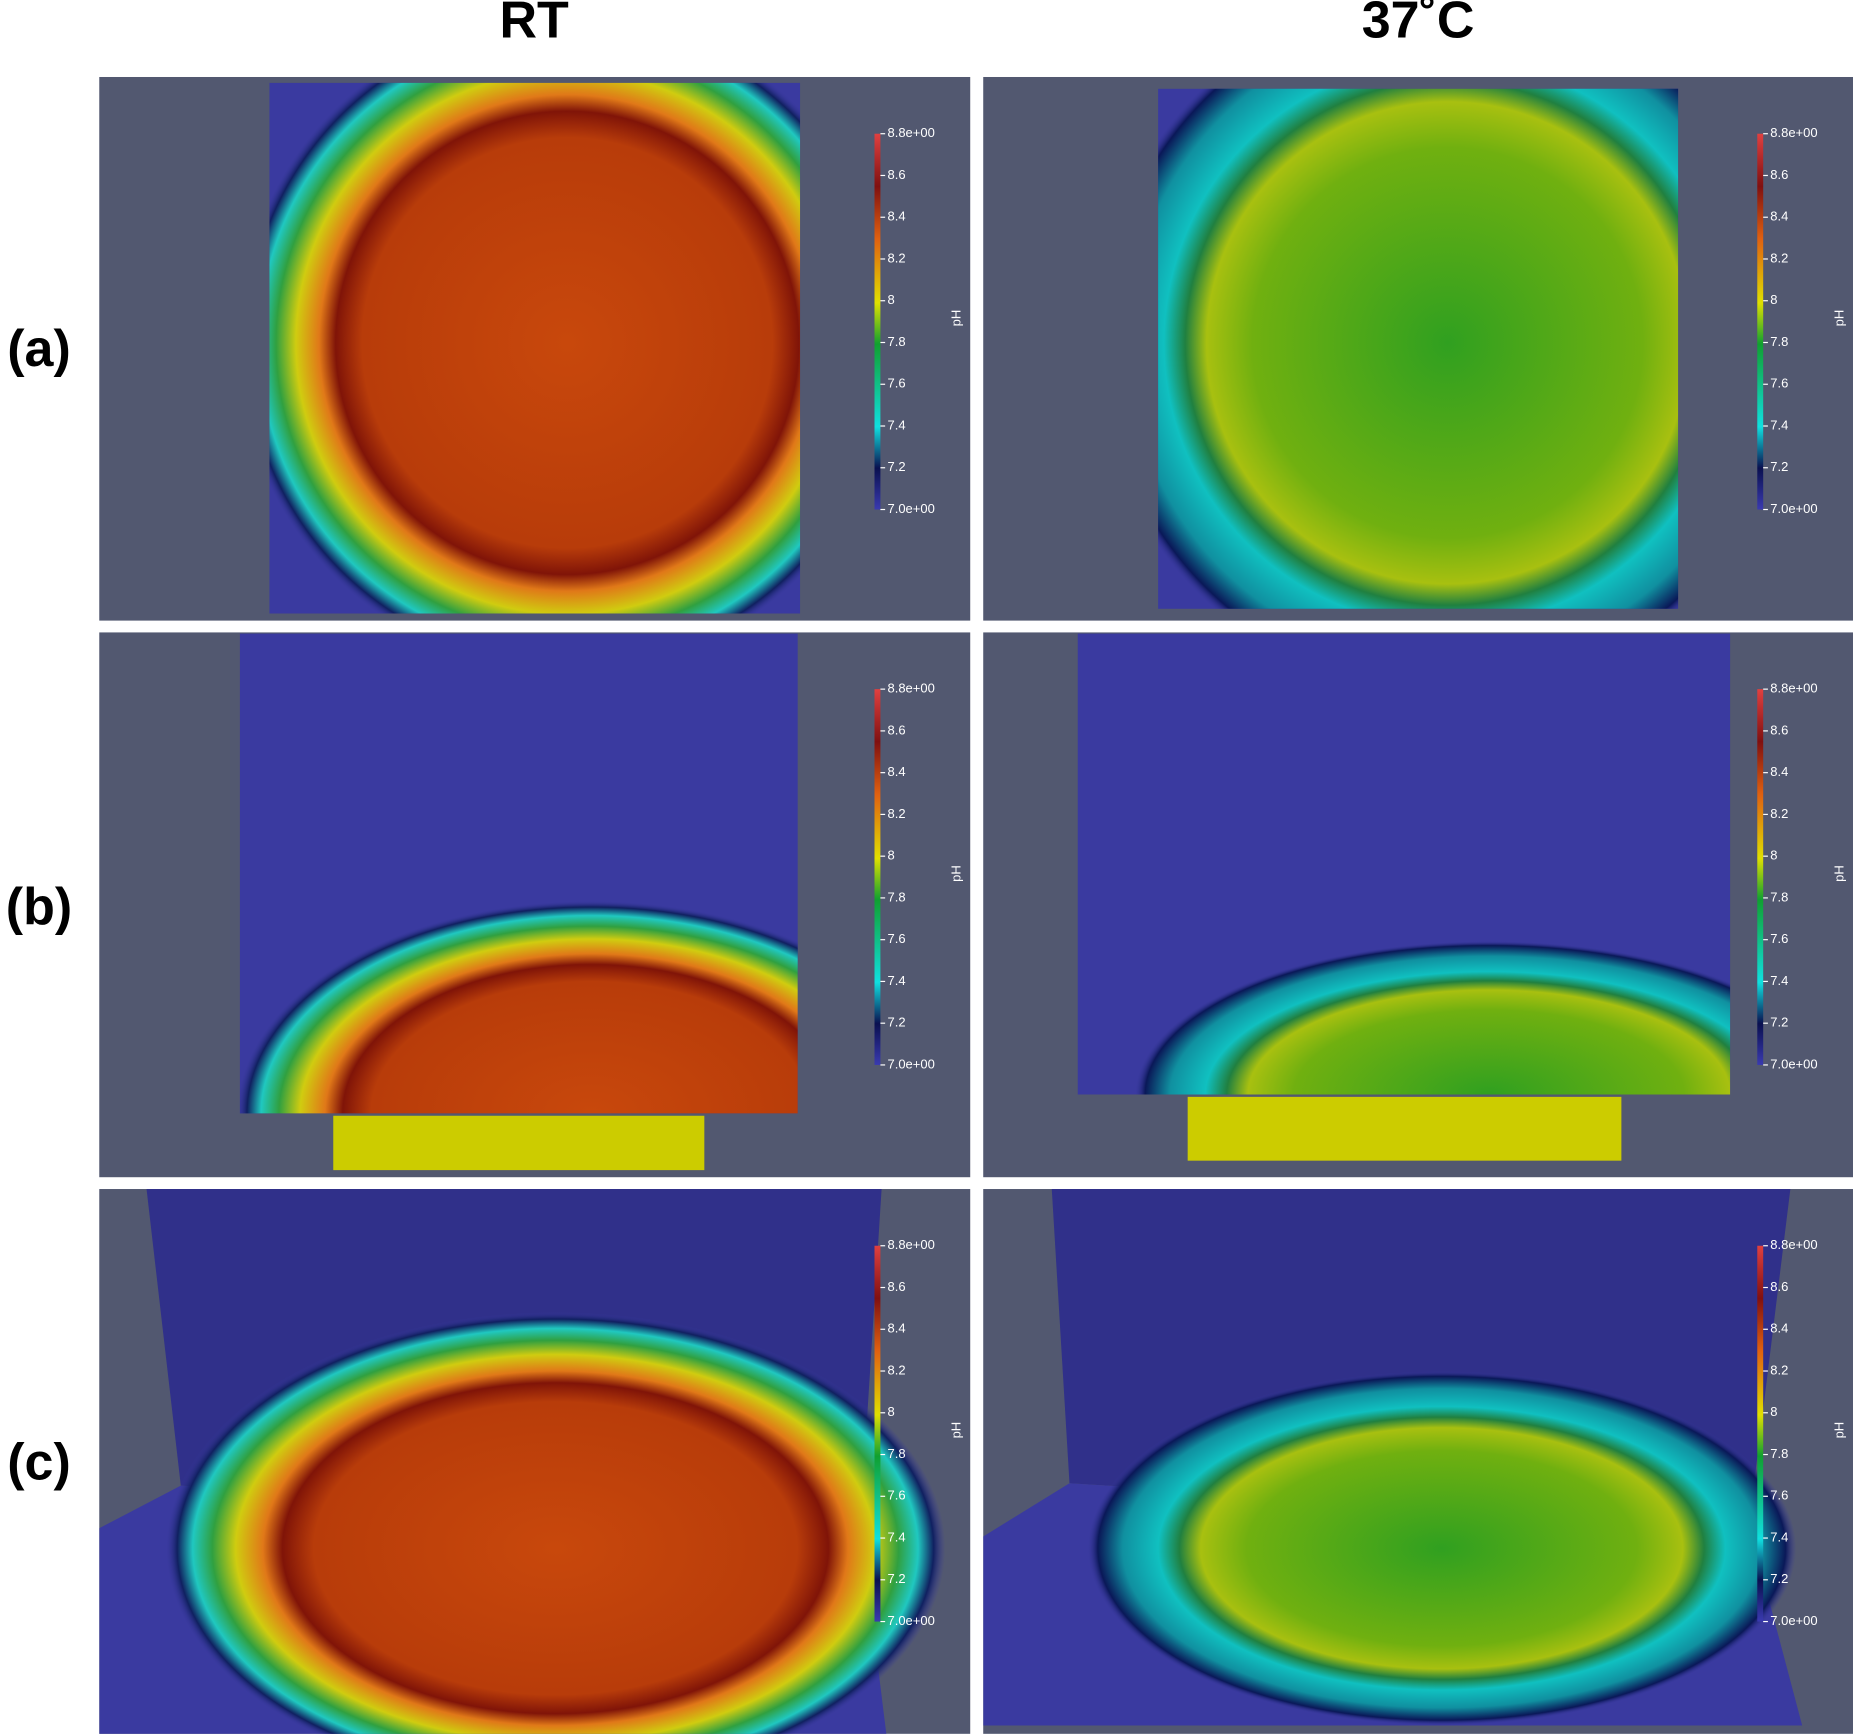 The height and width of the screenshot is (1734, 1853). Describe the element at coordinates (39, 1462) in the screenshot. I see `row-label: (c)` at that location.